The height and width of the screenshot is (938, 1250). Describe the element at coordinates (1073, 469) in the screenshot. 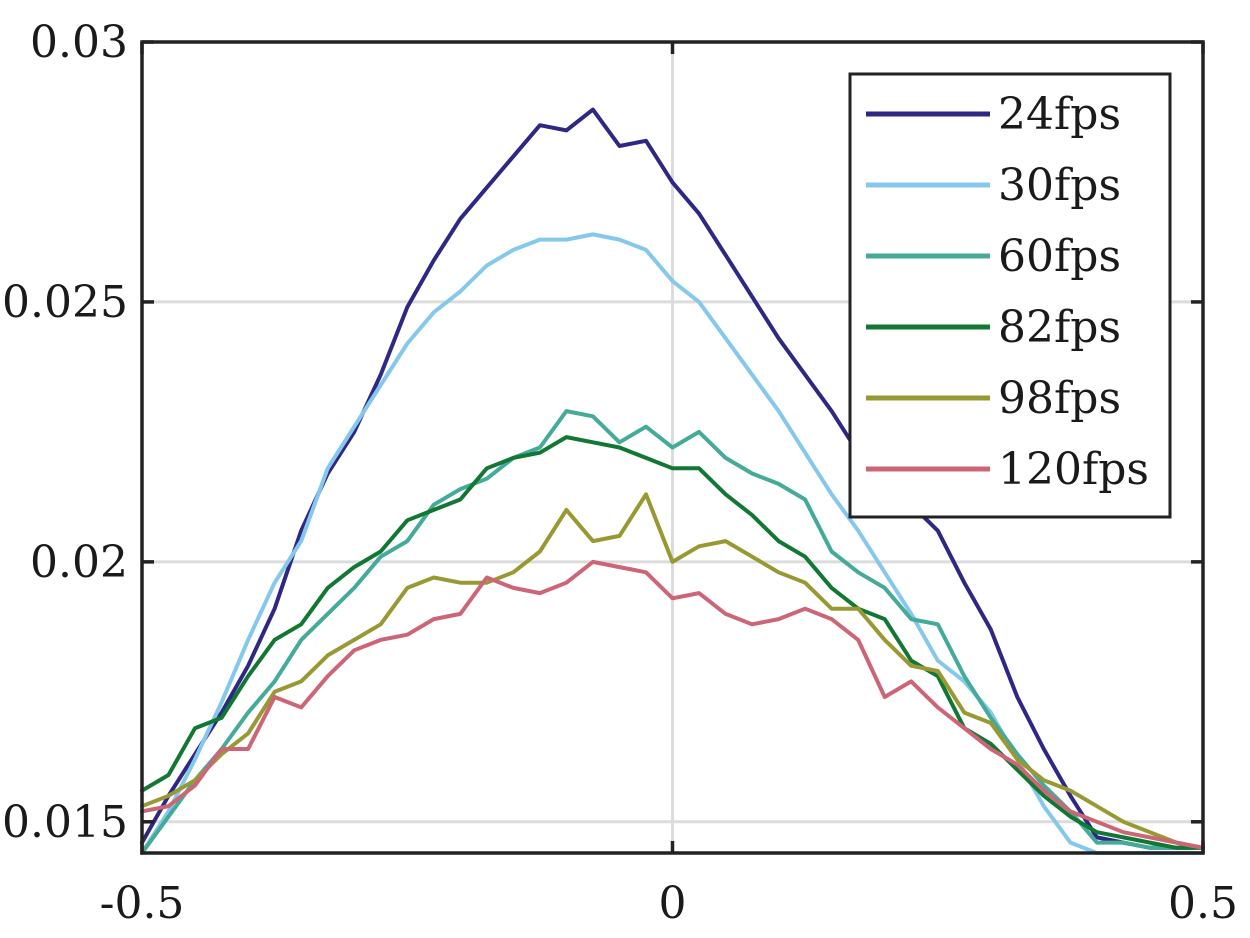

I see `legend-label: 120fps` at that location.